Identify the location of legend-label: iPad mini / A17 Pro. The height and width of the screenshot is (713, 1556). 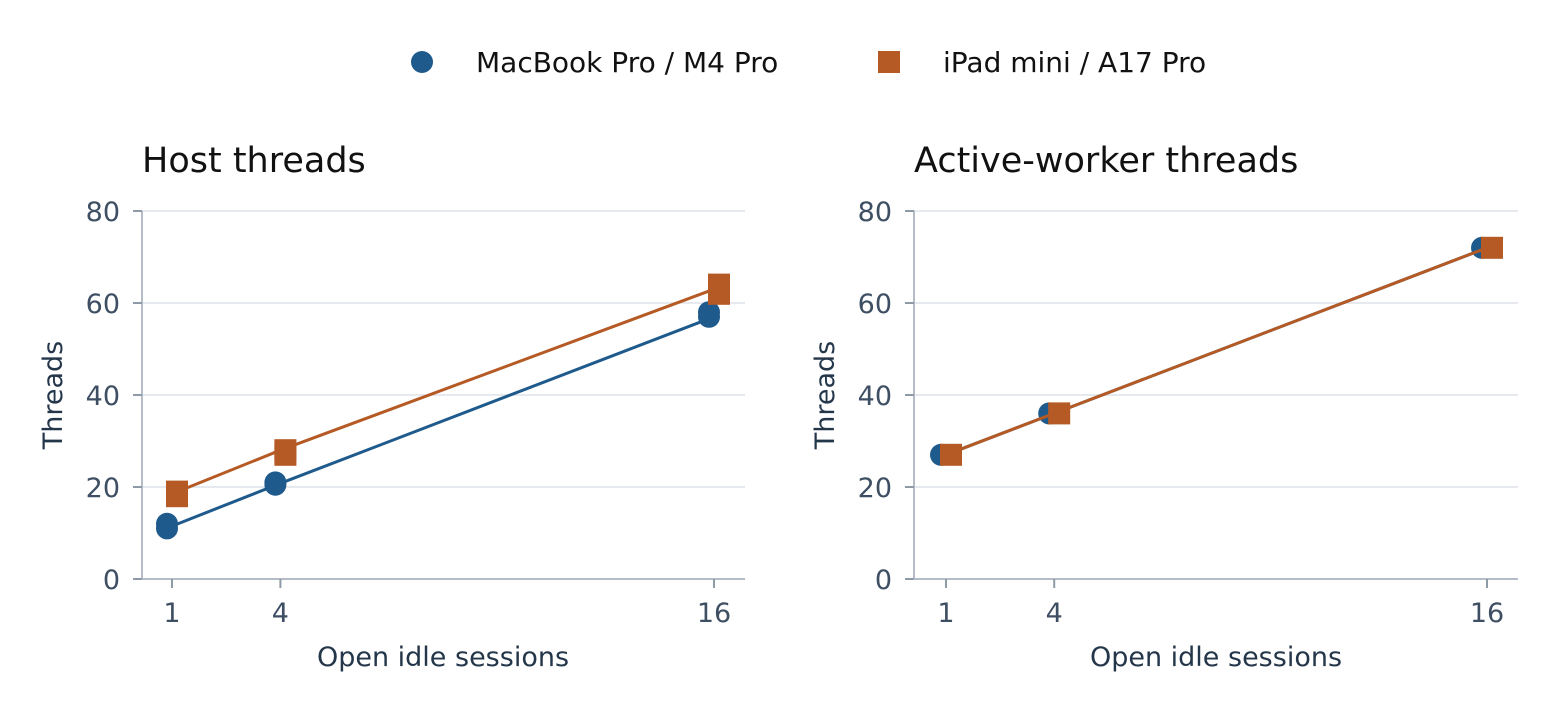
(1074, 62).